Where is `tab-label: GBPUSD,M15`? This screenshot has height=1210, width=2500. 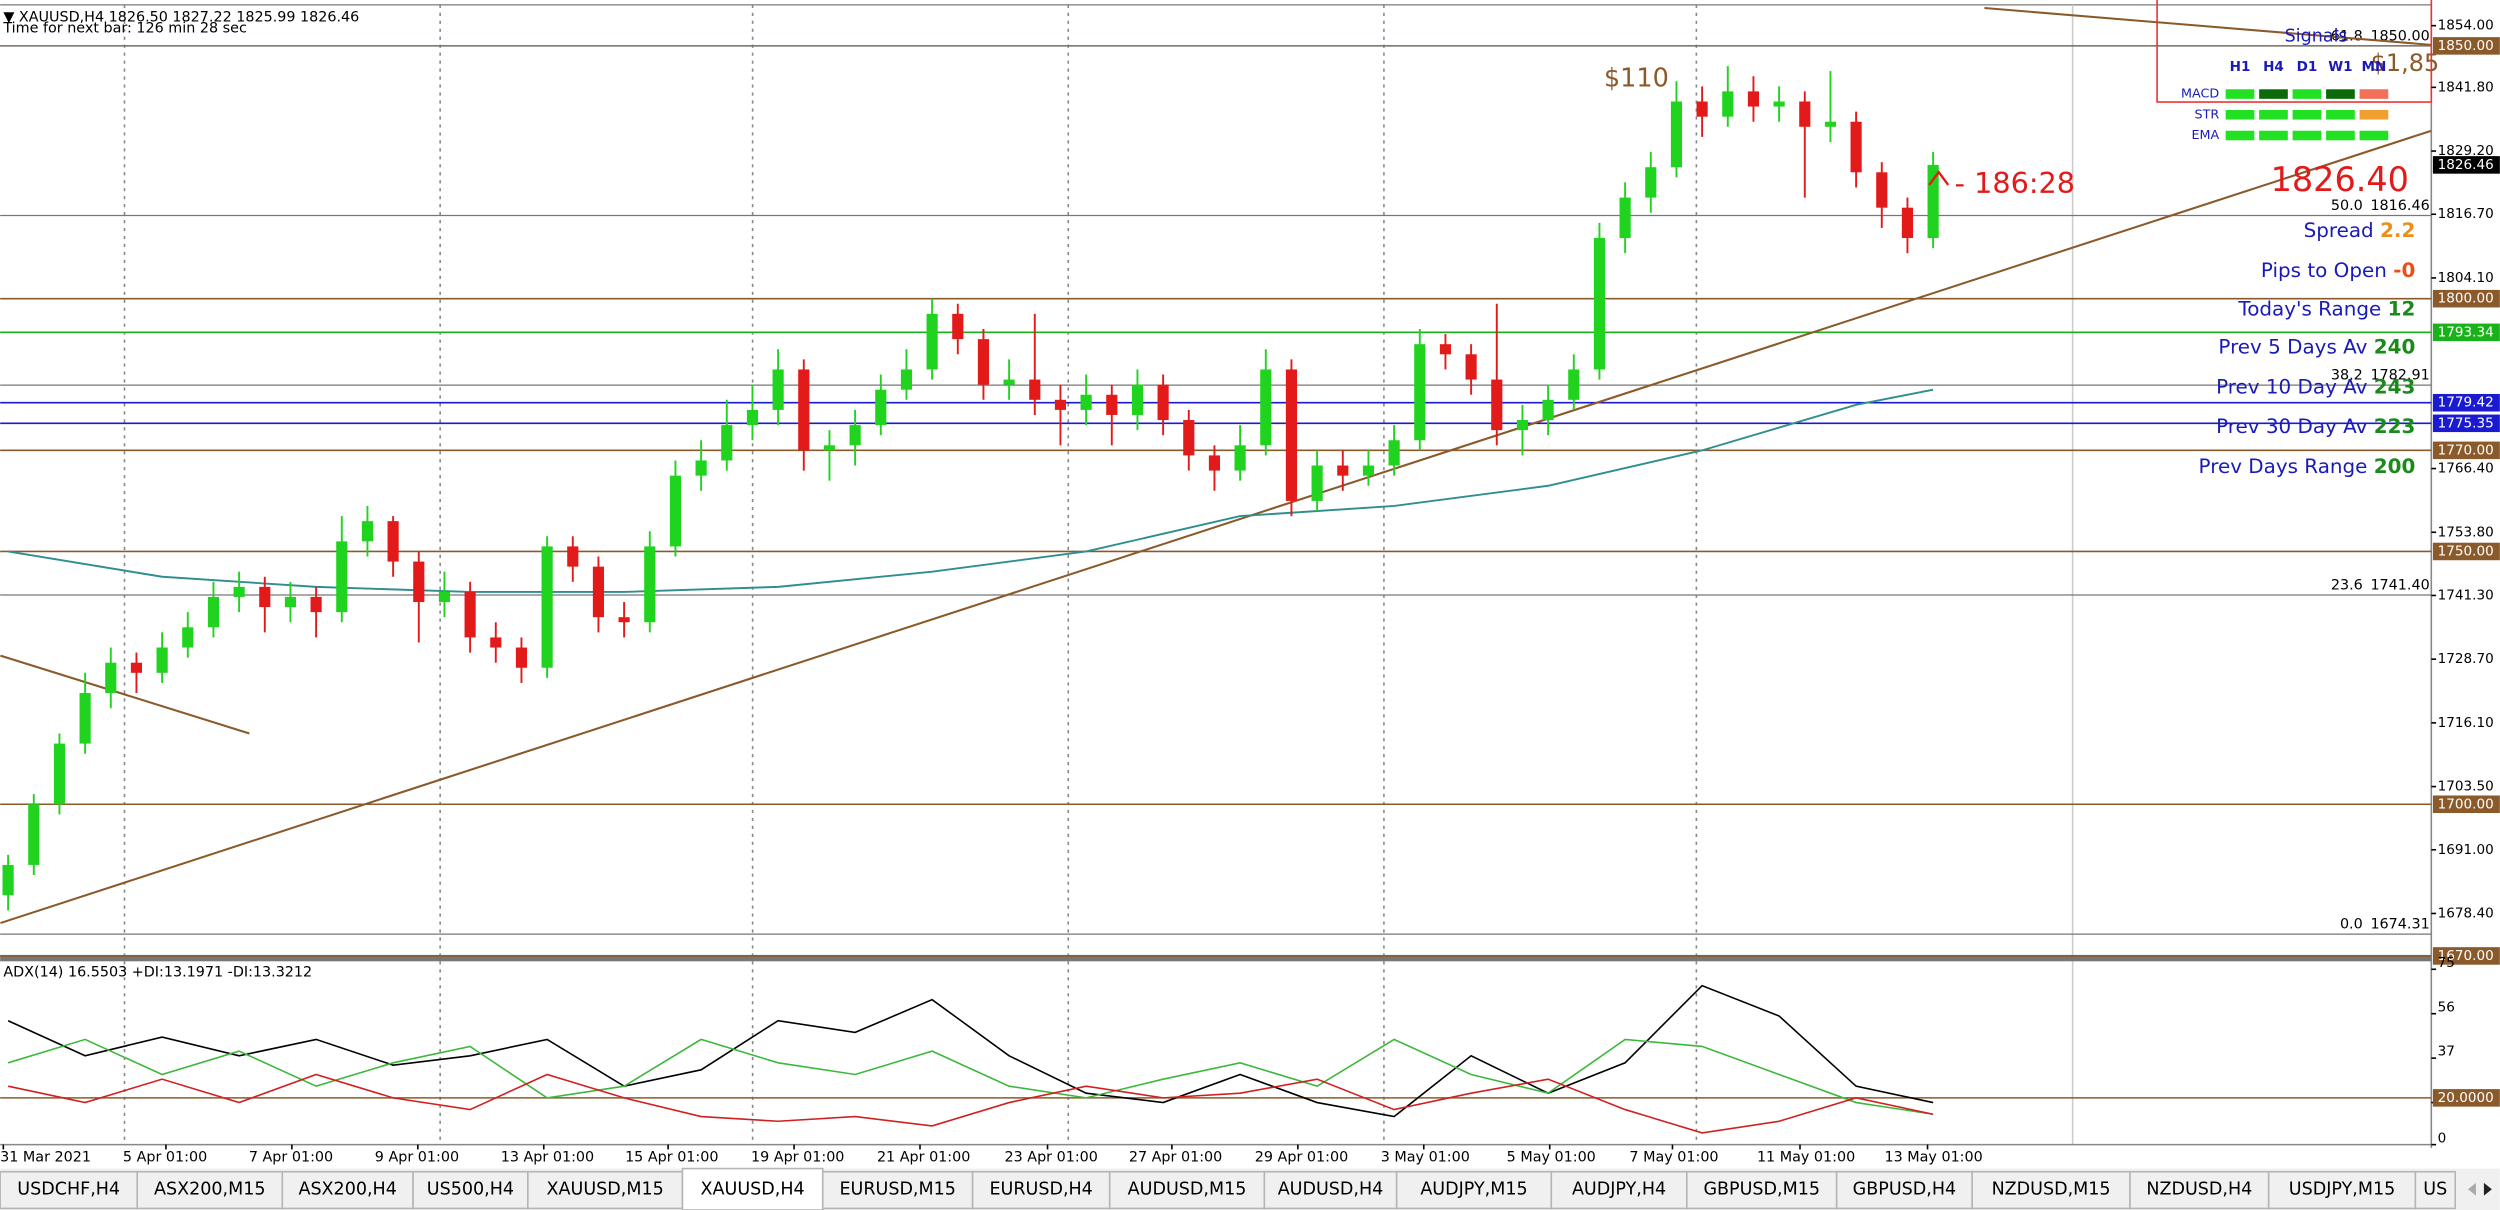 tab-label: GBPUSD,M15 is located at coordinates (1761, 1189).